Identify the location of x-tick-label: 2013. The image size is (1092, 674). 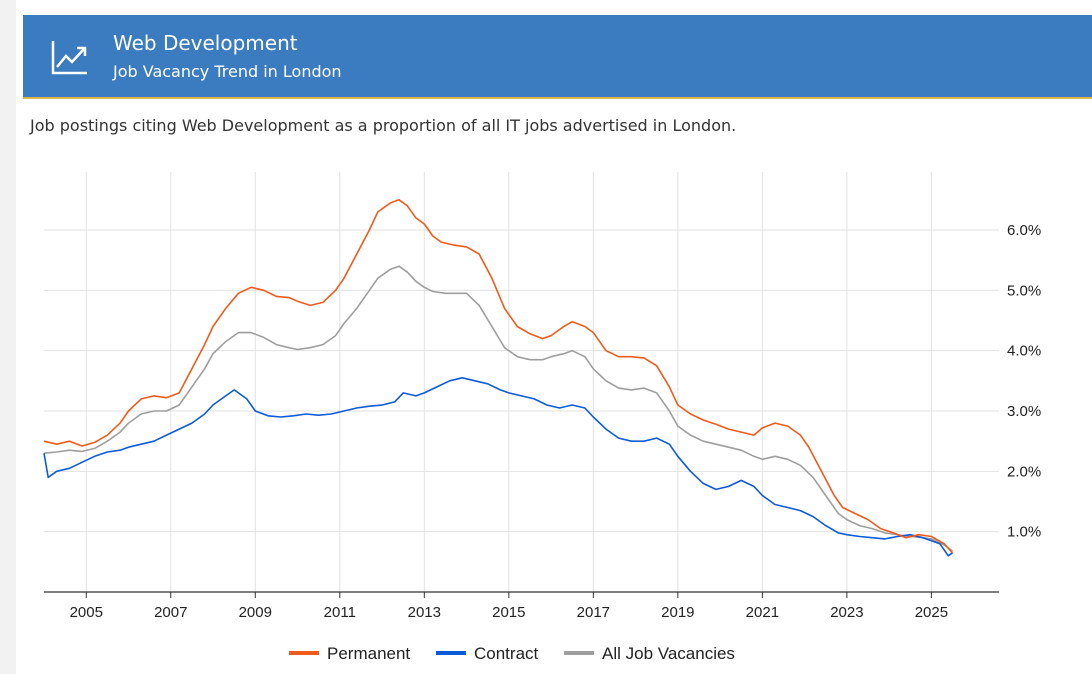
(424, 612).